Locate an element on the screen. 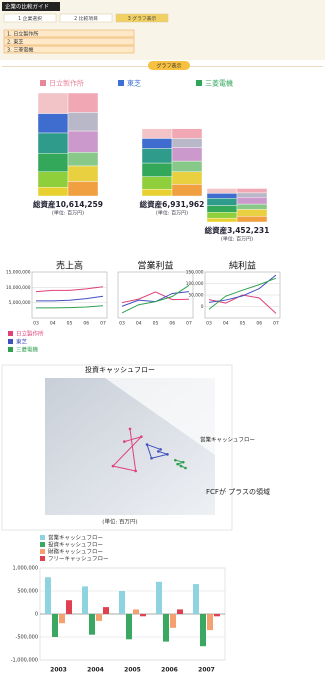 The height and width of the screenshot is (679, 325). y-tick-label: 15,000,000 is located at coordinates (18, 273).